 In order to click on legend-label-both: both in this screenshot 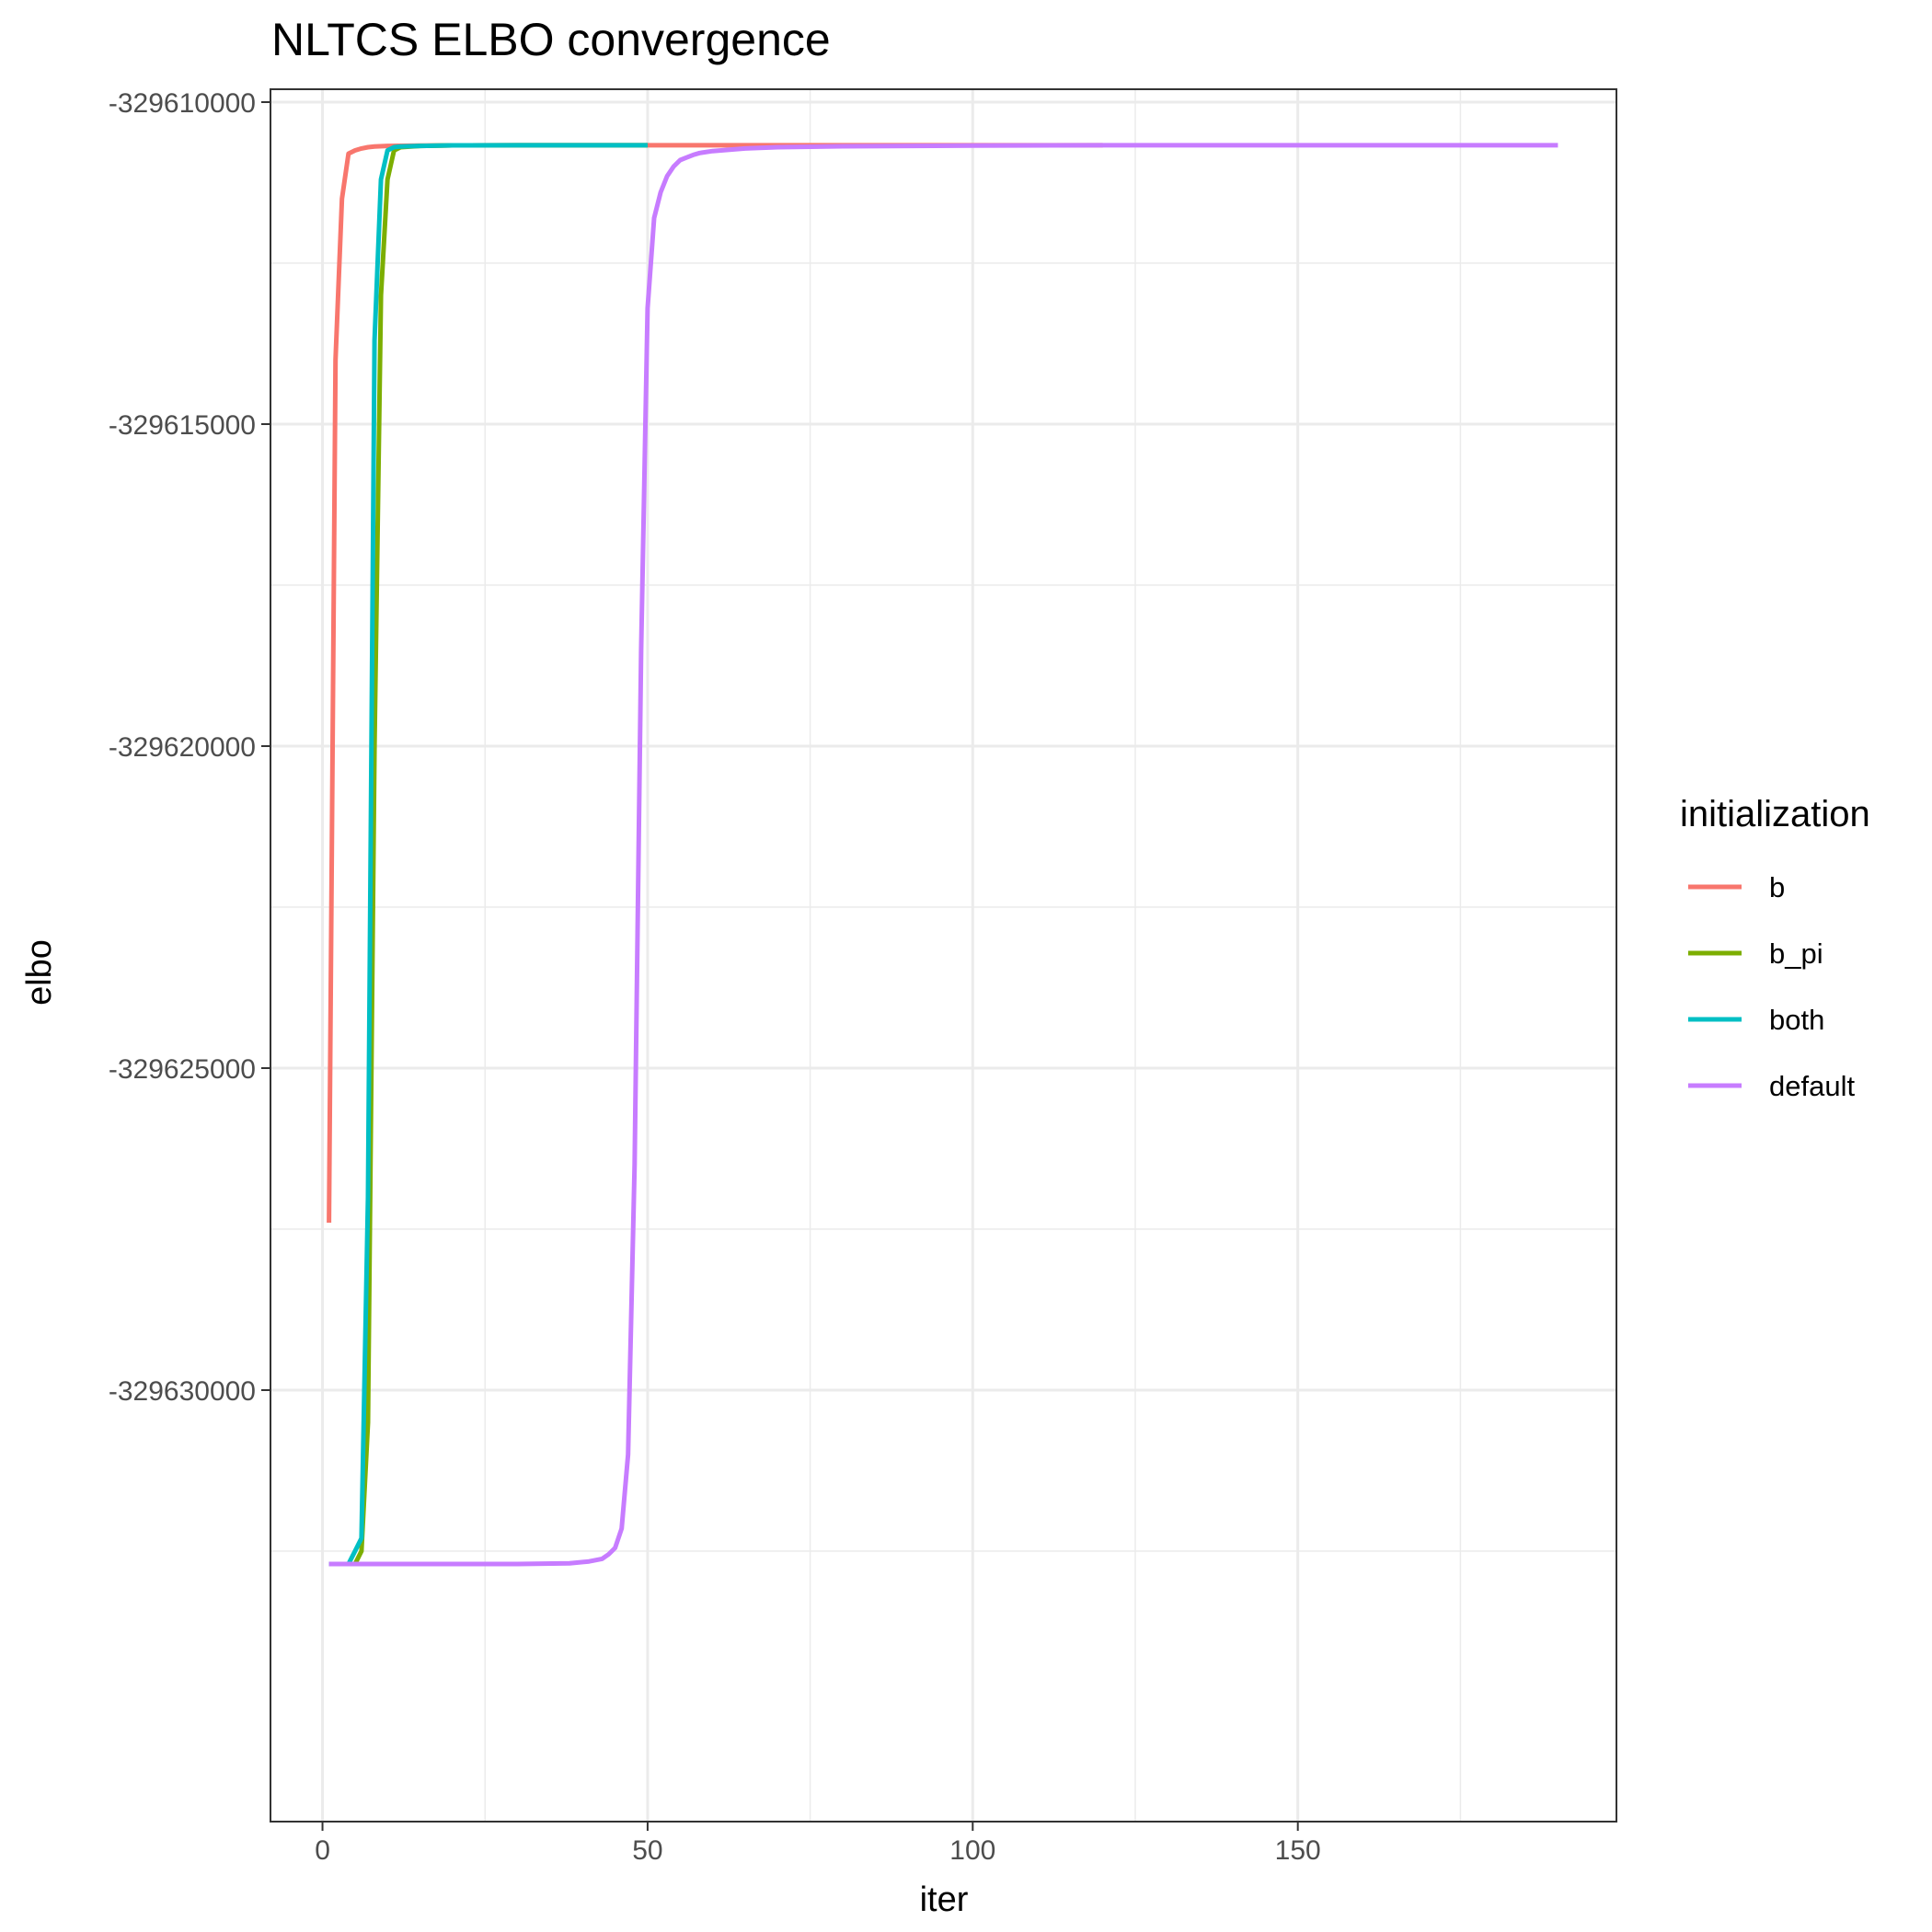, I will do `click(1796, 1020)`.